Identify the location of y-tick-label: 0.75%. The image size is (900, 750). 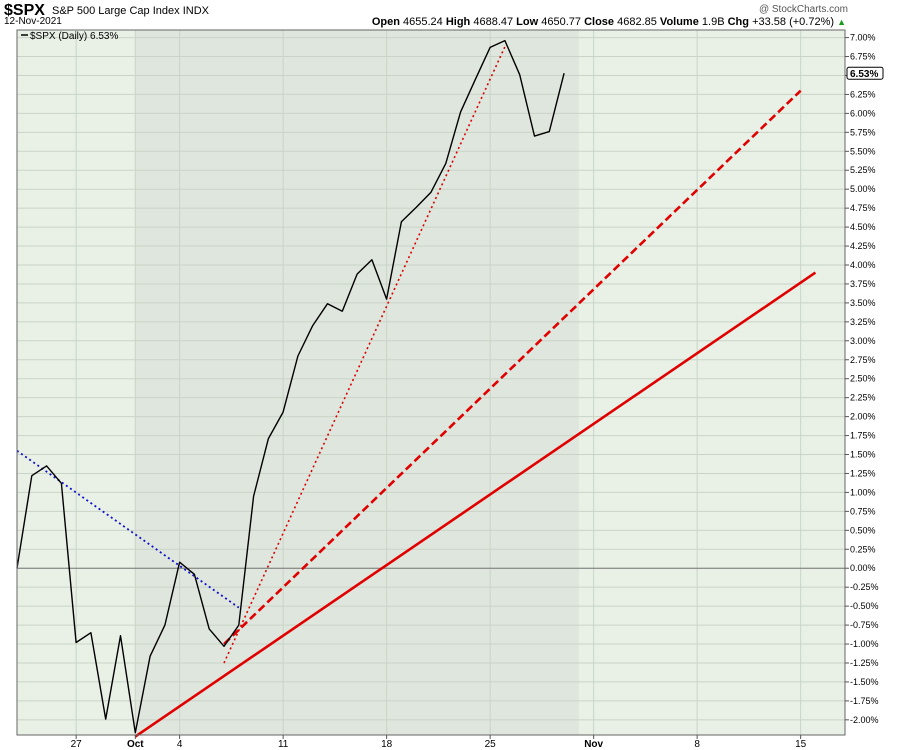
(863, 511).